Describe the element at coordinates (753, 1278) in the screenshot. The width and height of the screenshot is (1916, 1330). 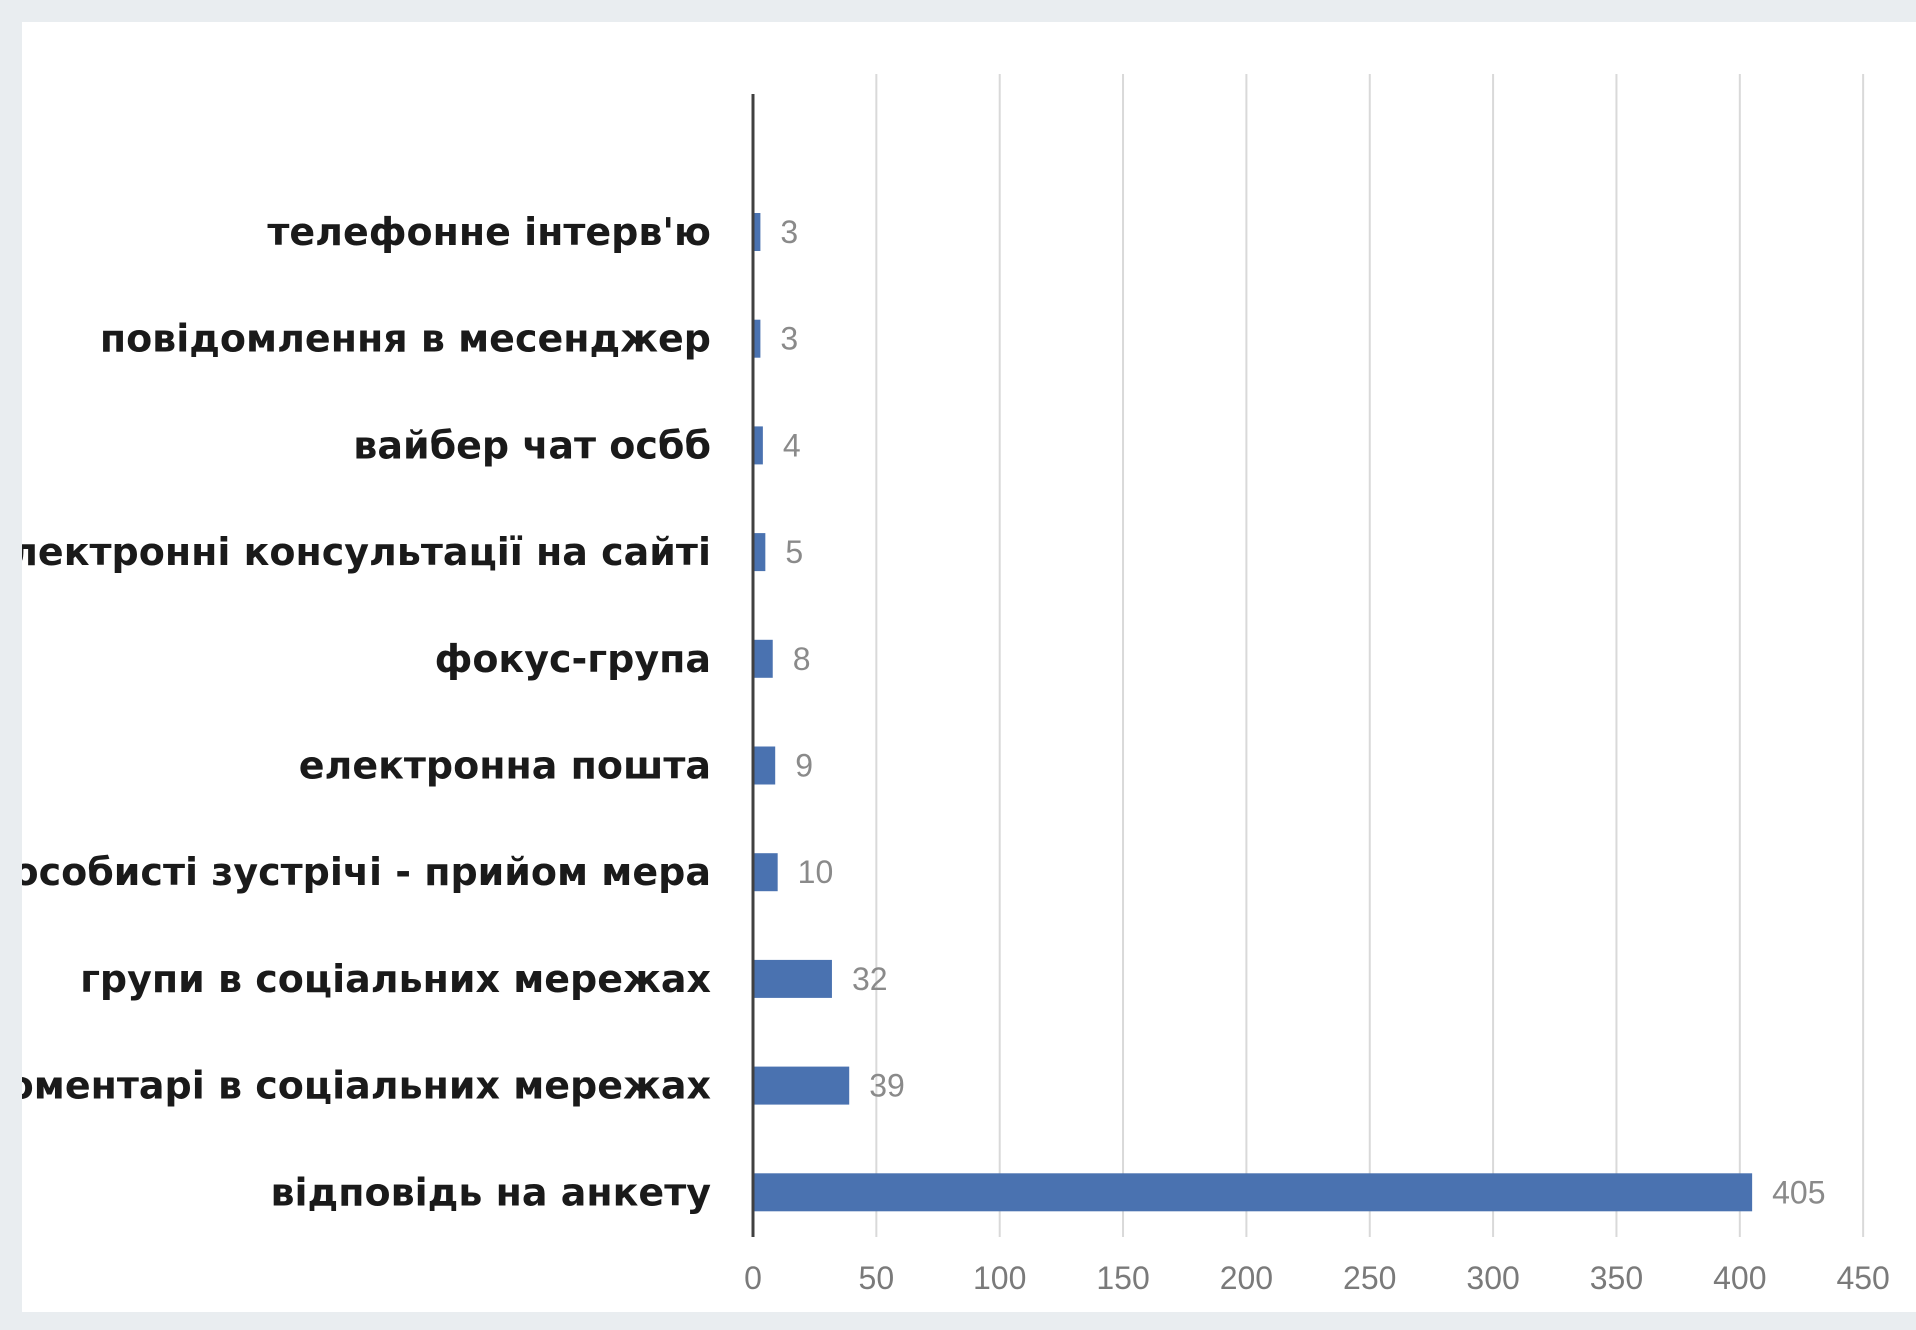
I see `x-tick-label: 0` at that location.